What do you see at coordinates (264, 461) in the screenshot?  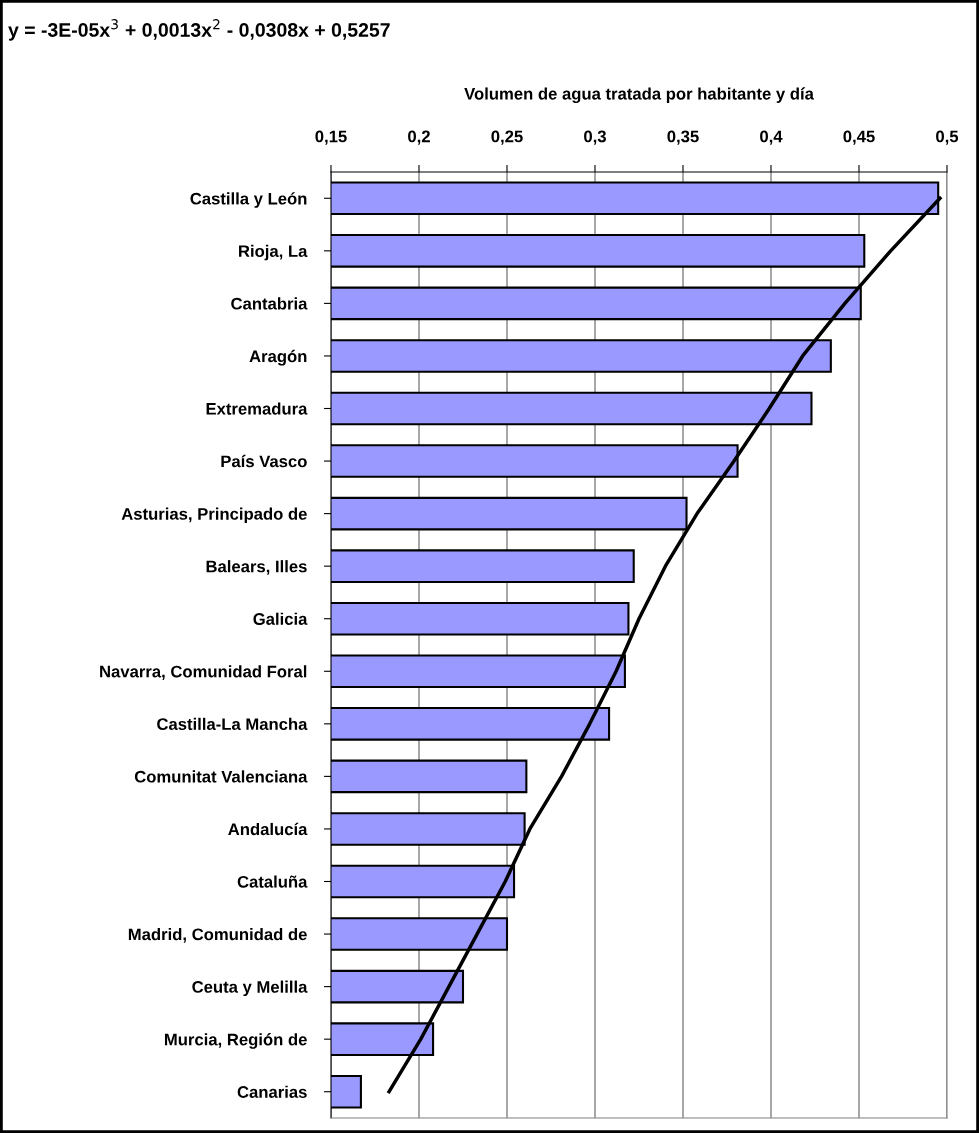 I see `y-tick-label: País Vasco` at bounding box center [264, 461].